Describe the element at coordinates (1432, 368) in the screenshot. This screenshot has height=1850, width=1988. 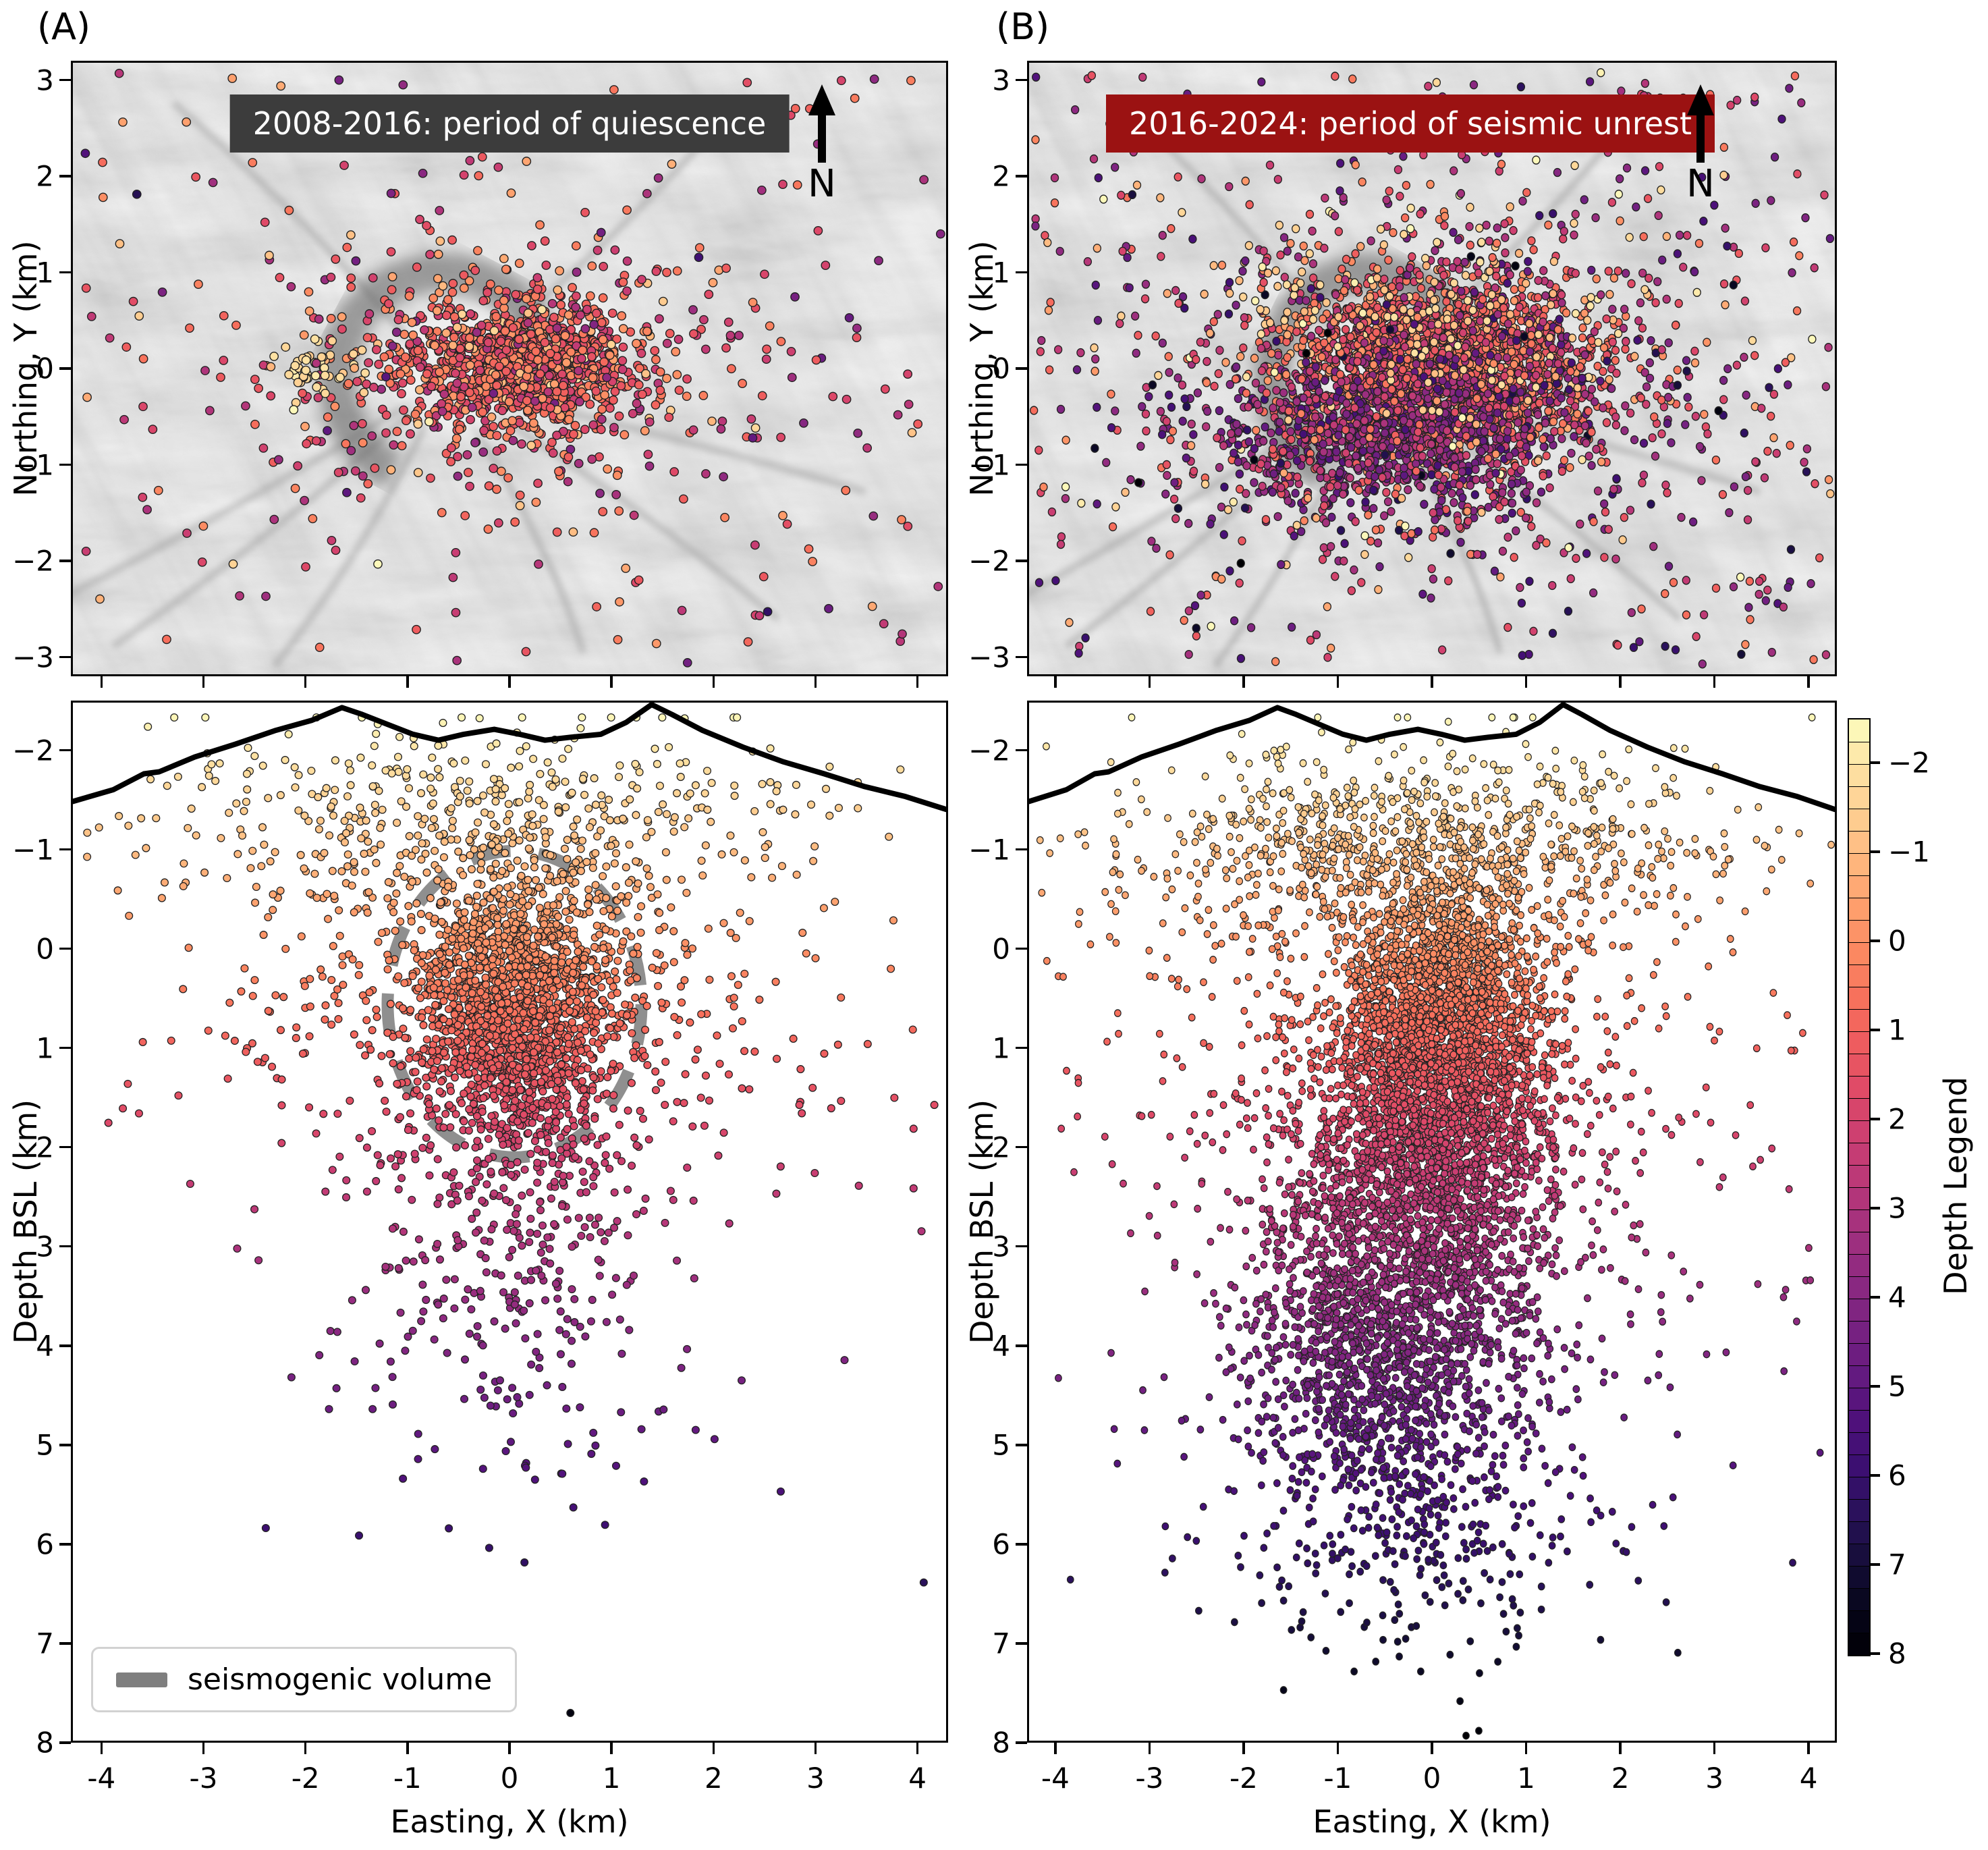
I see `earthquake-points` at that location.